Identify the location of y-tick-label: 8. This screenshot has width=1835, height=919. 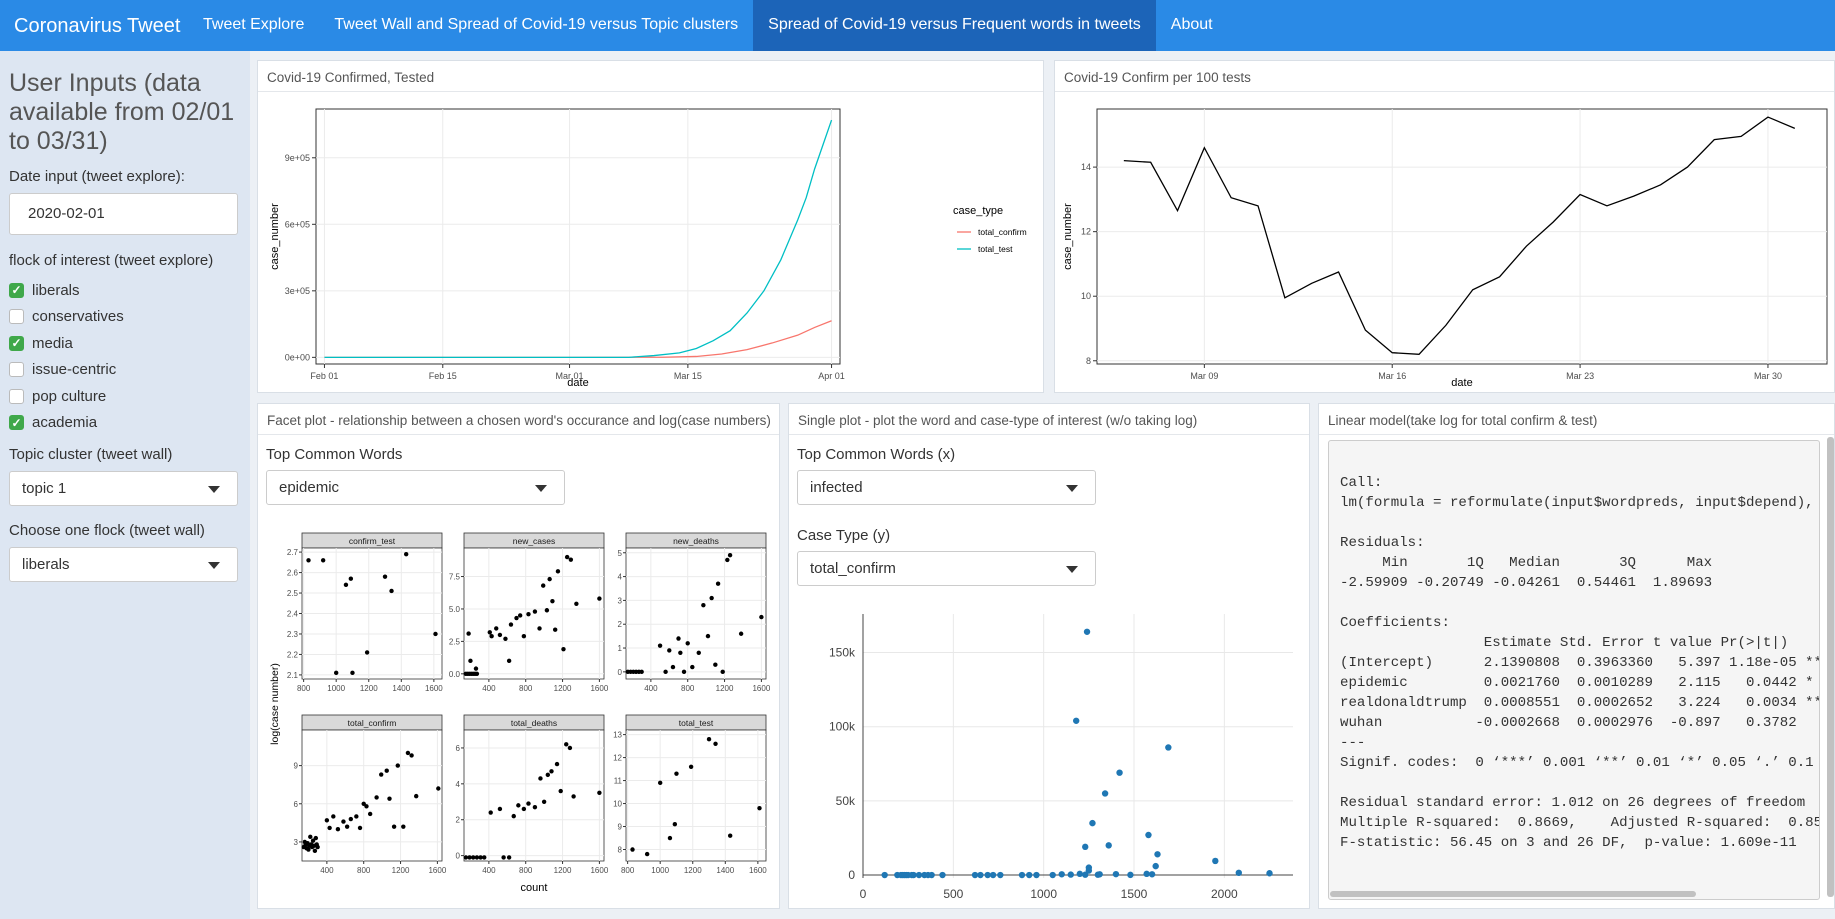
(1088, 361).